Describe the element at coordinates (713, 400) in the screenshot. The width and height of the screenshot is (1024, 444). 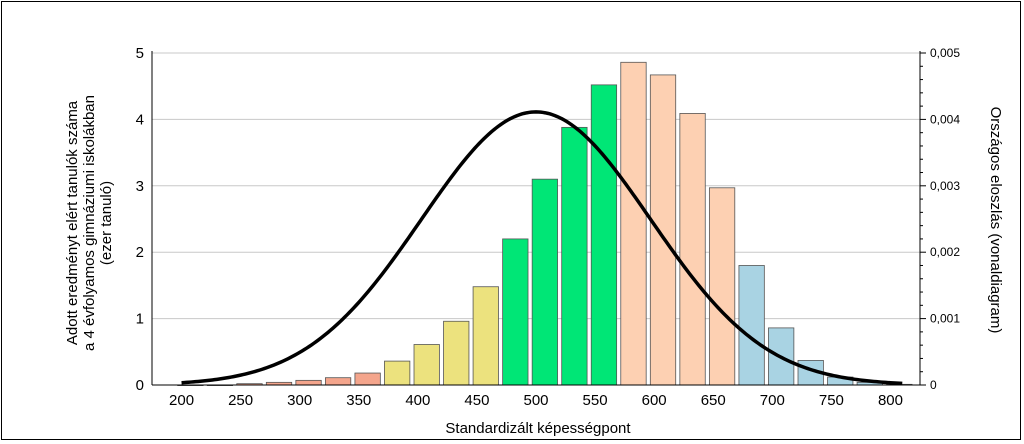
I see `x-tick-label: 650` at that location.